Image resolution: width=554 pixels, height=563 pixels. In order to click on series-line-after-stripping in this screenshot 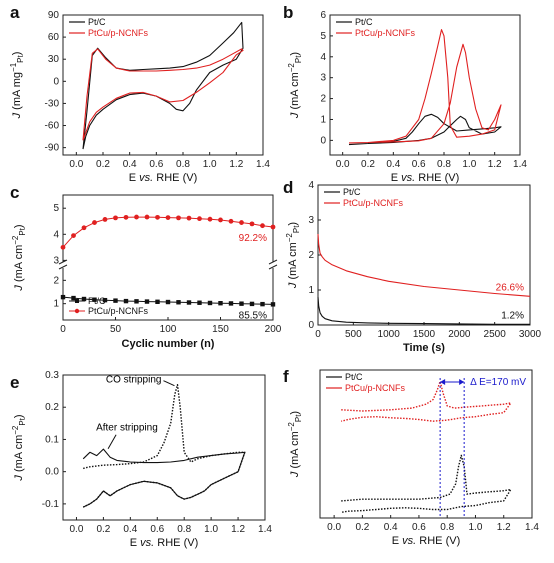, I will do `click(164, 478)`.